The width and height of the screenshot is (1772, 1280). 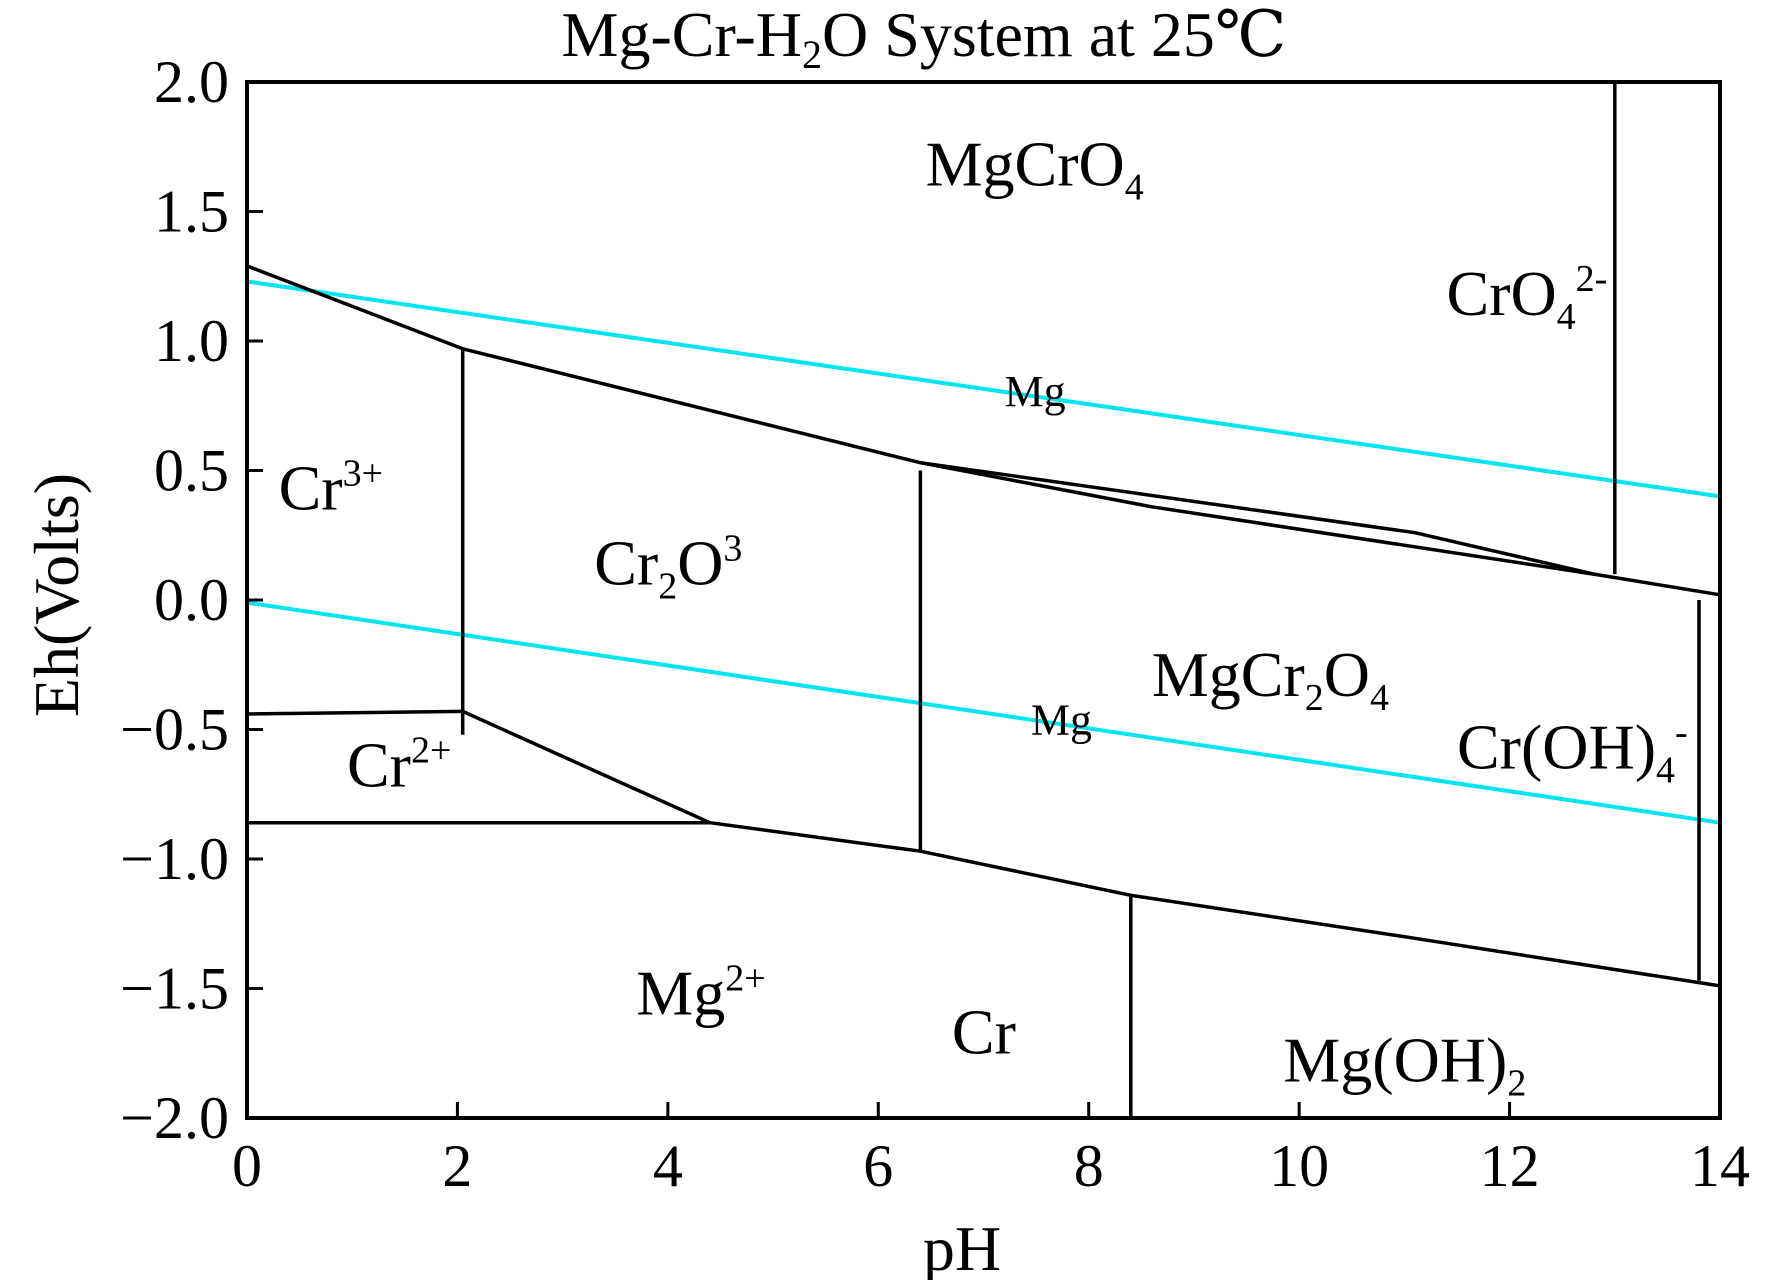 What do you see at coordinates (191, 82) in the screenshot?
I see `y-tick-label: 2.0` at bounding box center [191, 82].